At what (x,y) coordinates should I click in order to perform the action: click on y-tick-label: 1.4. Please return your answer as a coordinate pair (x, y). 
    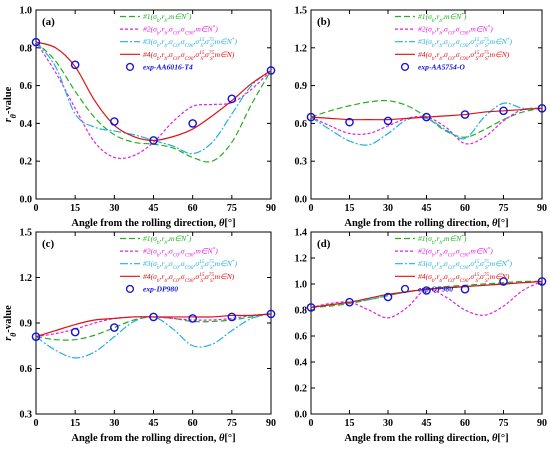
    Looking at the image, I should click on (301, 233).